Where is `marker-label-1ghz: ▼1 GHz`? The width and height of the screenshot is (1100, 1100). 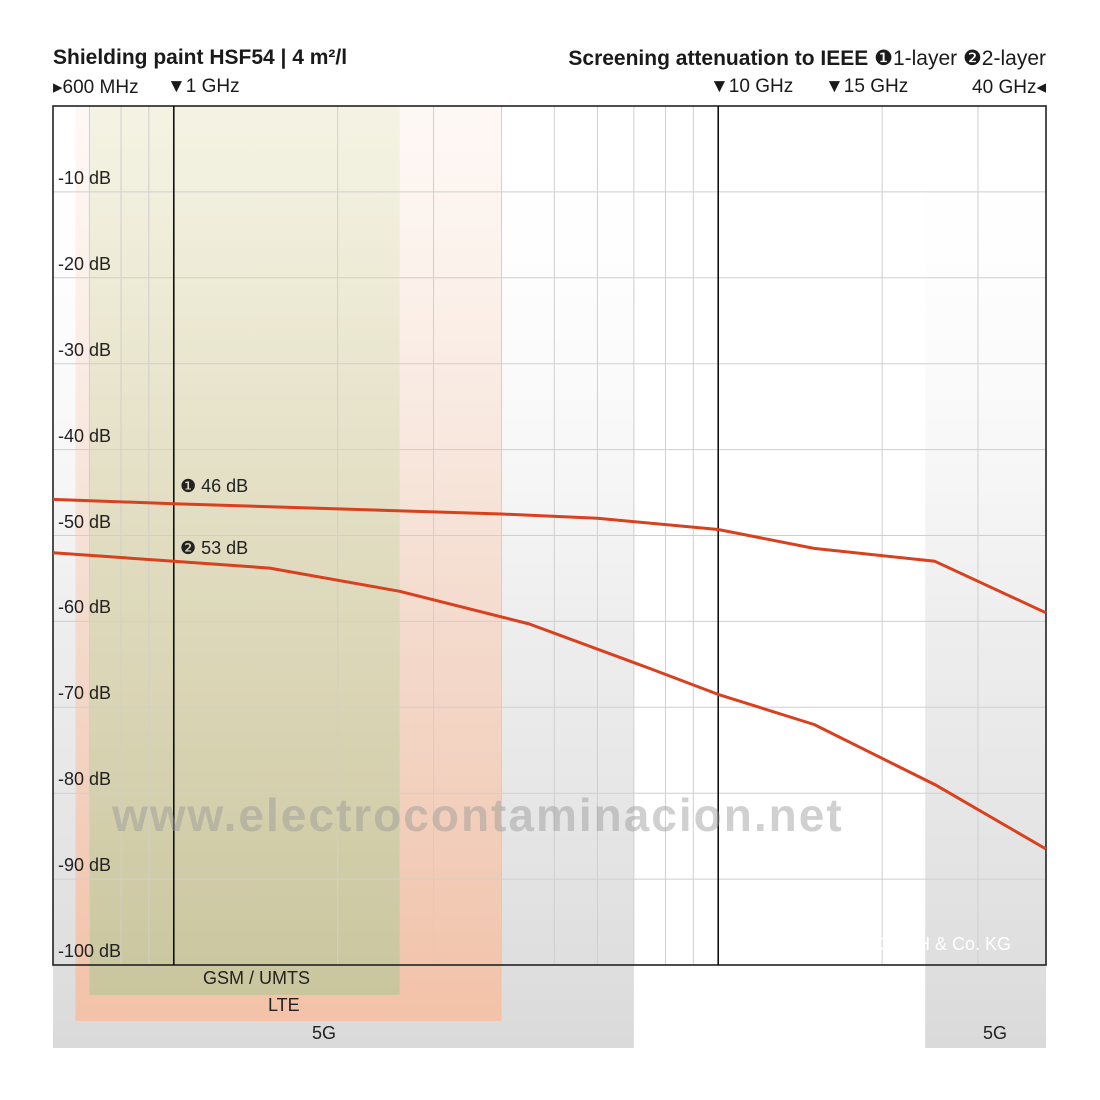 marker-label-1ghz: ▼1 GHz is located at coordinates (203, 86).